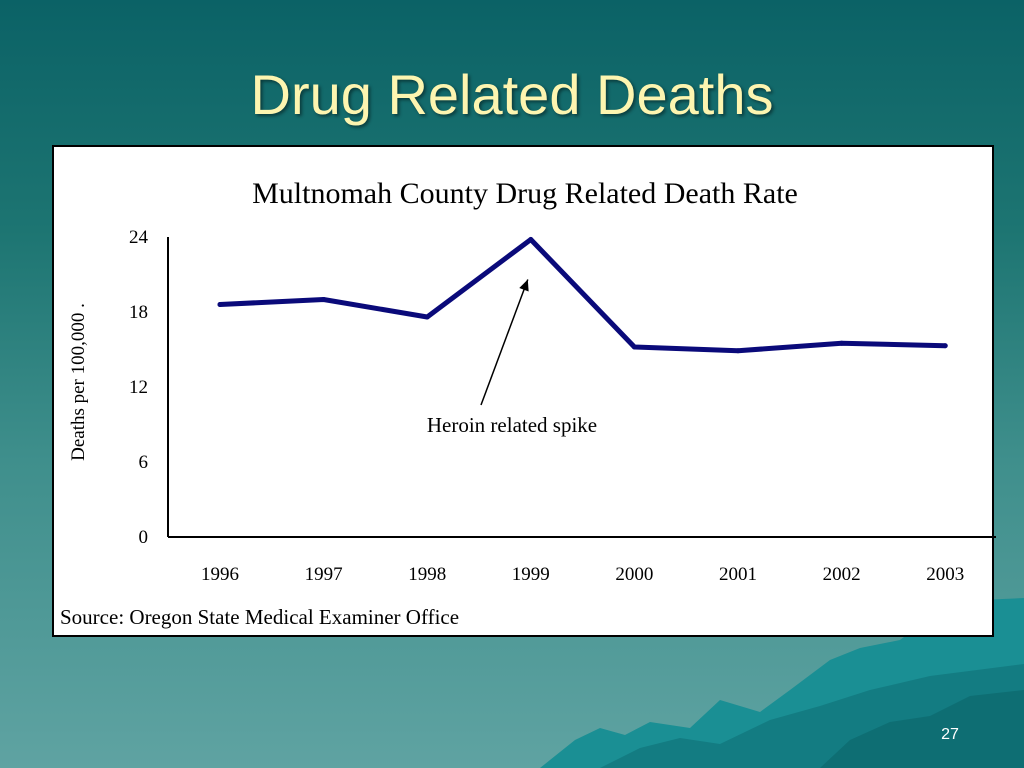  What do you see at coordinates (144, 537) in the screenshot?
I see `y-tick-label: 0` at bounding box center [144, 537].